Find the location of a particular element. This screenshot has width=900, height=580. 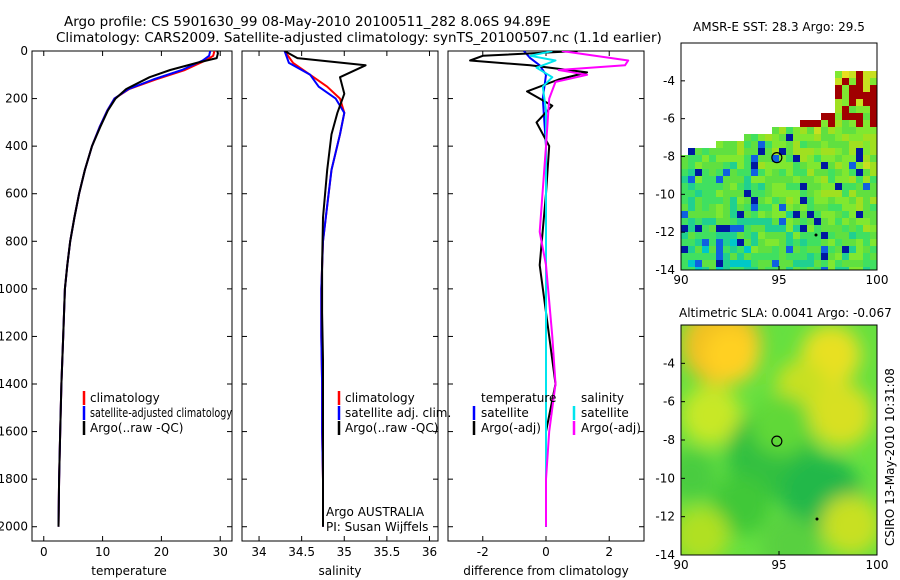

sst_map-xtick-label: 90 is located at coordinates (680, 280).